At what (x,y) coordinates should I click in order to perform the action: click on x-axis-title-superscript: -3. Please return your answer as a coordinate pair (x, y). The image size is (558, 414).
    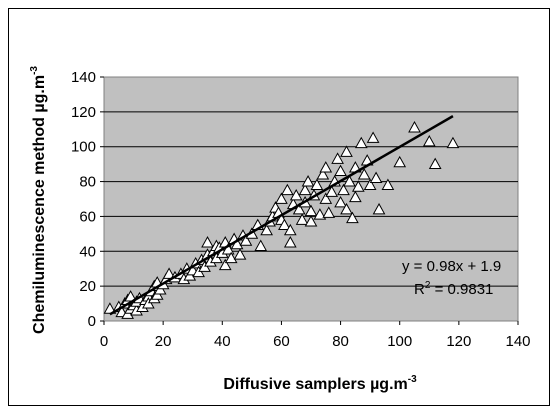
    Looking at the image, I should click on (412, 379).